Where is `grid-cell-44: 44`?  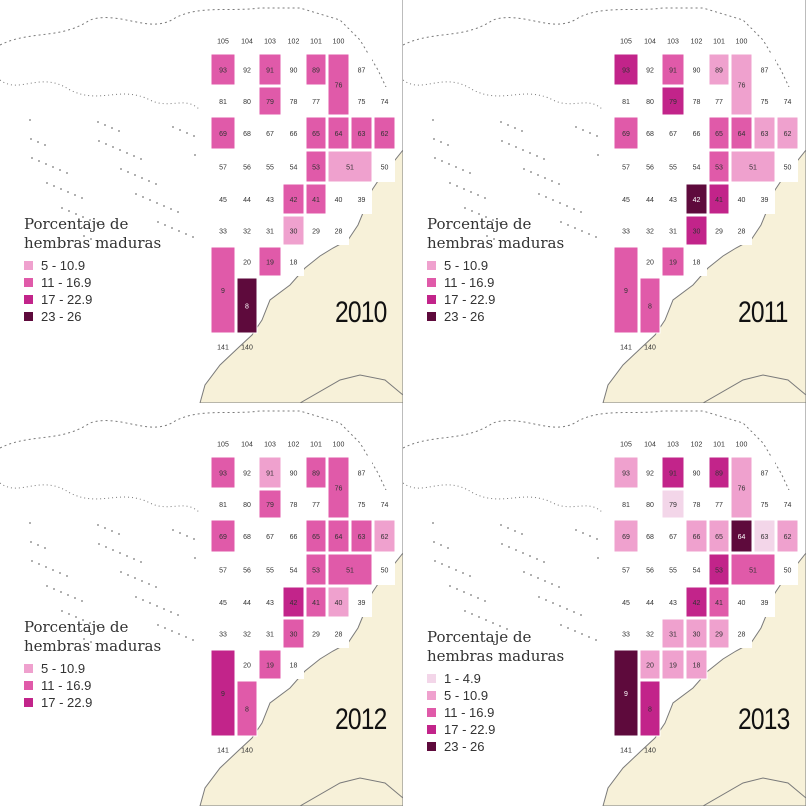
grid-cell-44: 44 is located at coordinates (247, 199).